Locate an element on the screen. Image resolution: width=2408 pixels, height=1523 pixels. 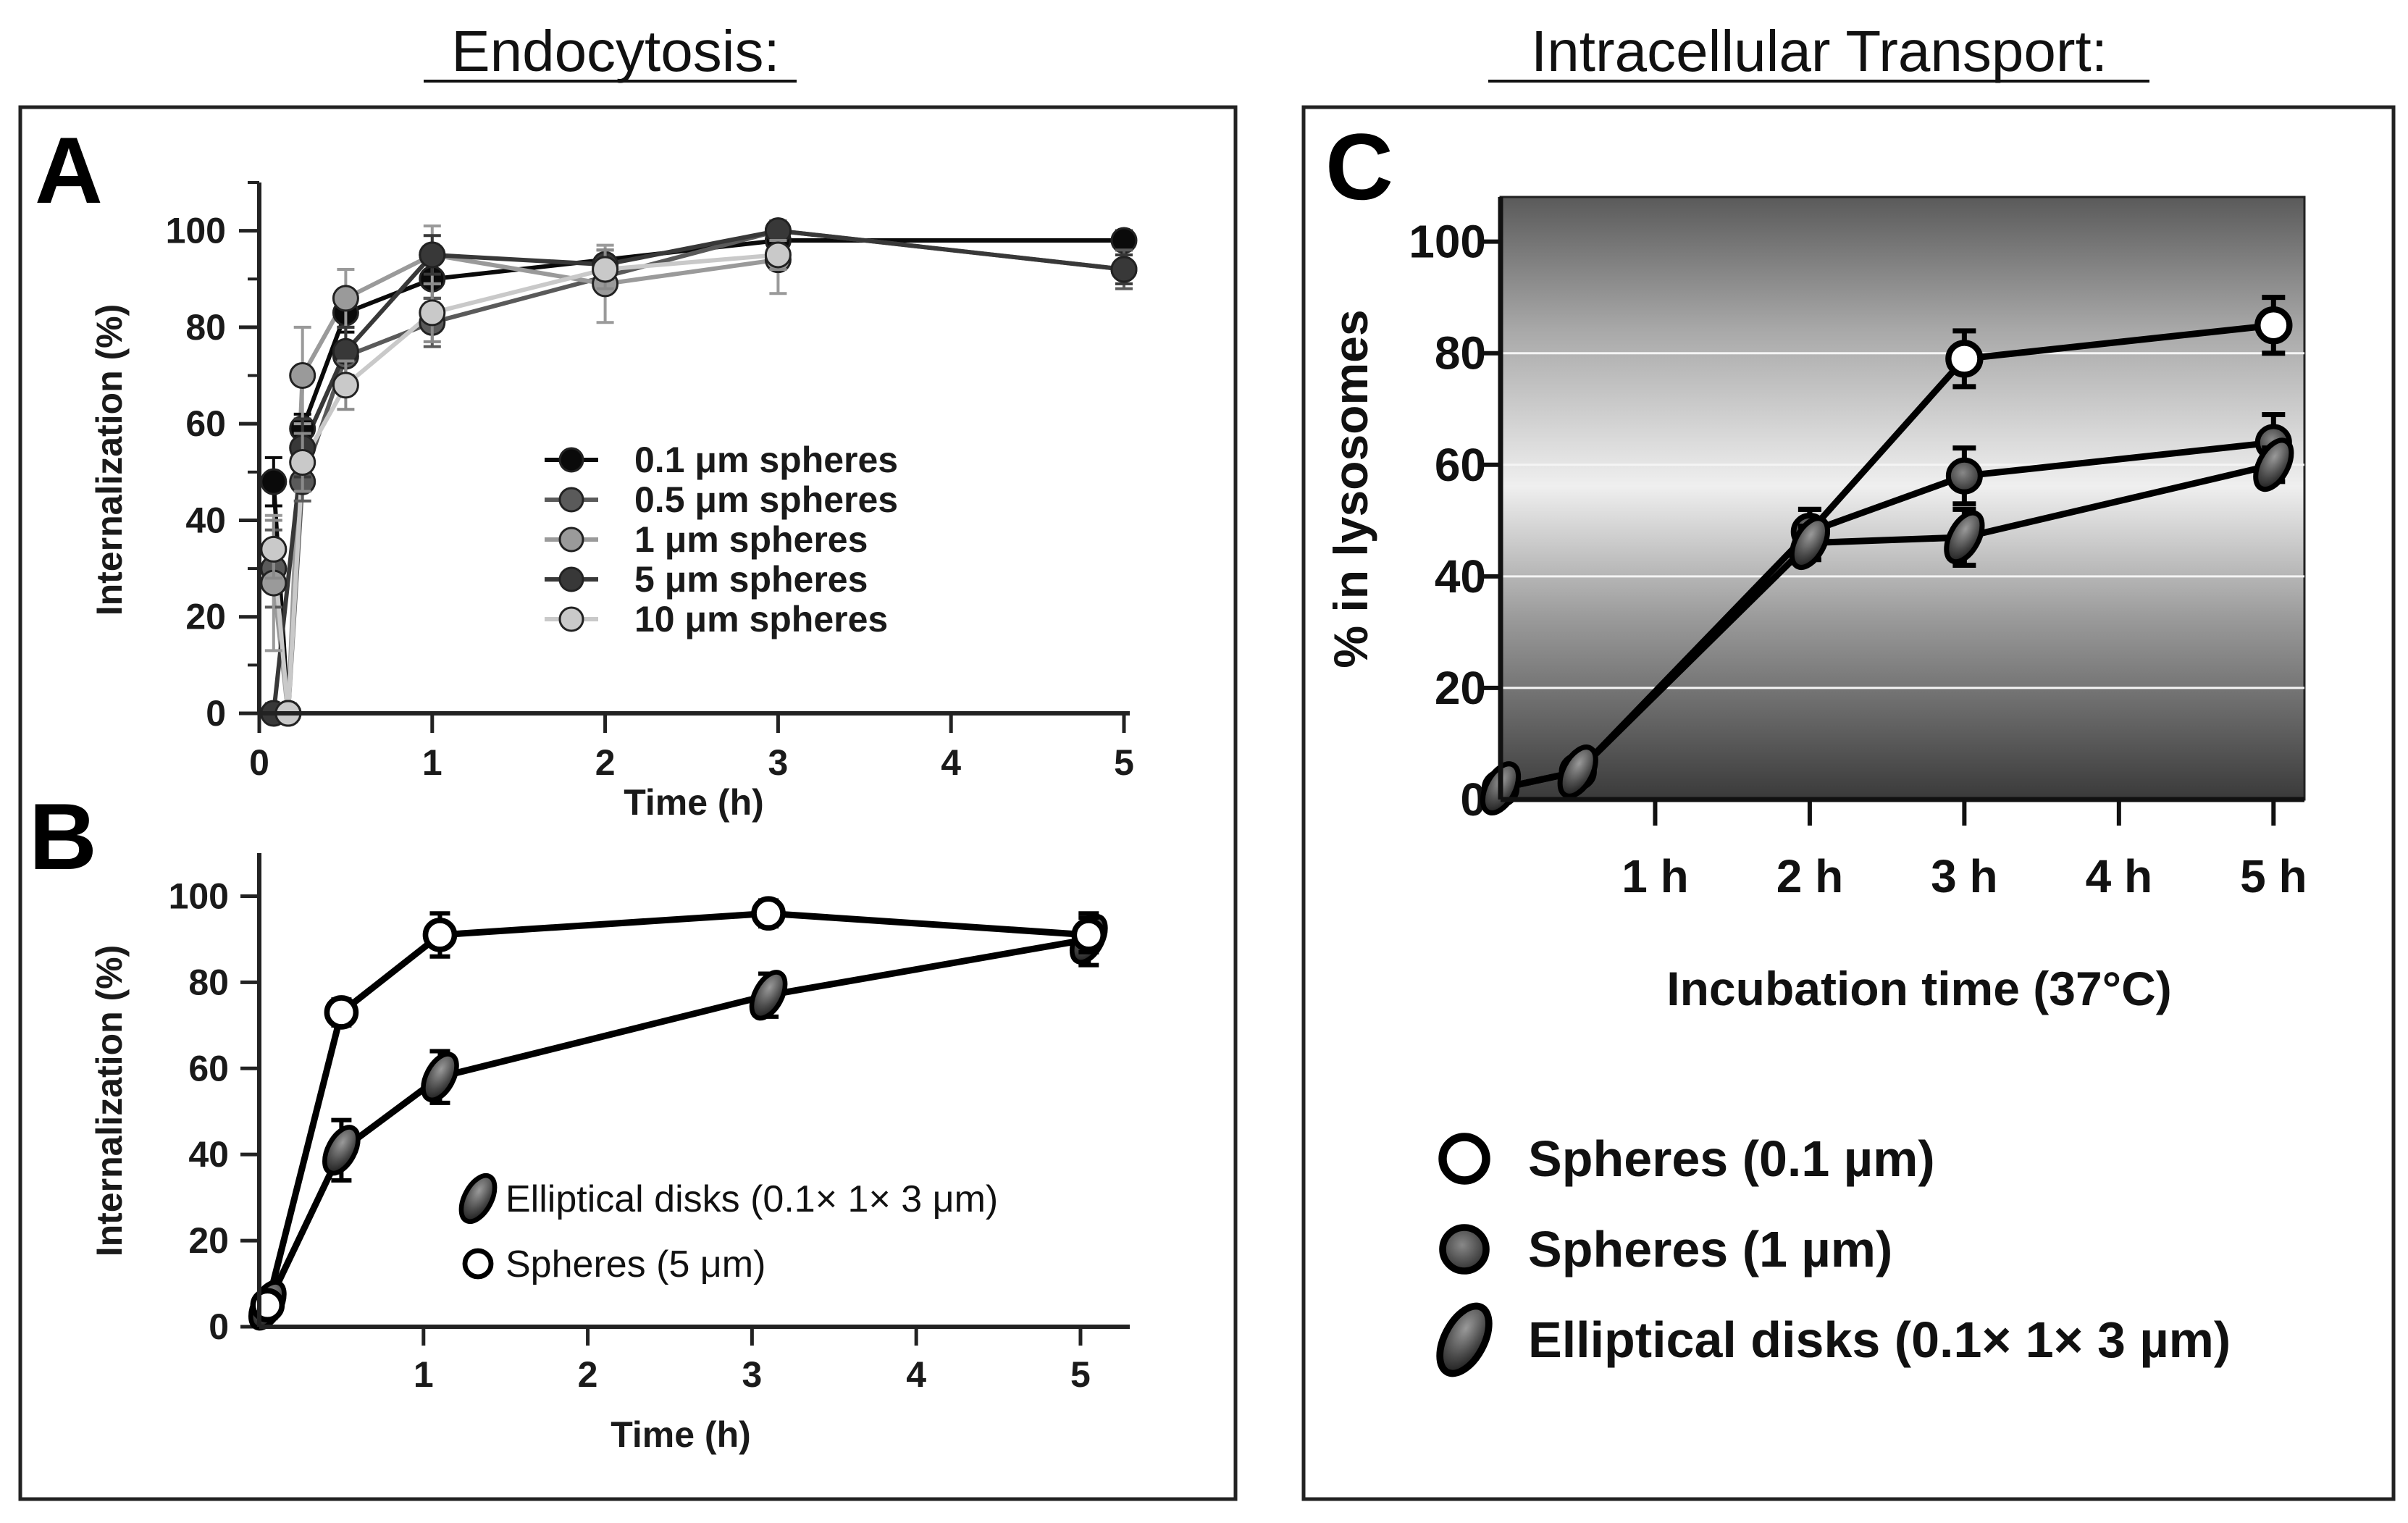
panel-b-legend-label: Elliptical disks (0.1× 1× 3 μm) is located at coordinates (752, 1199).